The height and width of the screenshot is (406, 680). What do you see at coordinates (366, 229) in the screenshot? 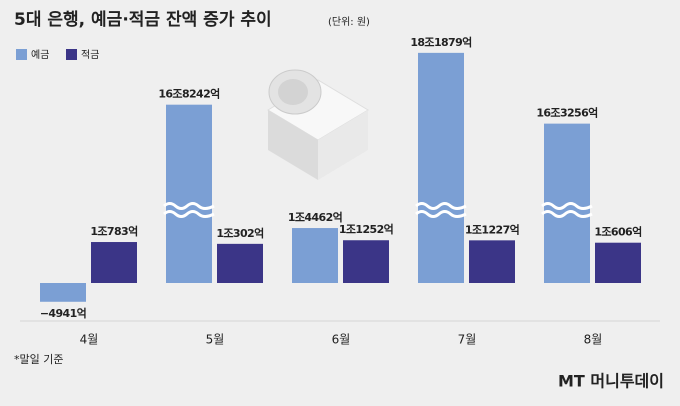
I see `value-label: 1조1252억` at bounding box center [366, 229].